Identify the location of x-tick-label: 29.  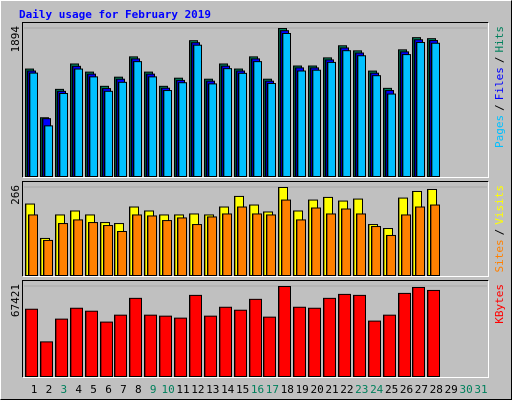
(451, 389).